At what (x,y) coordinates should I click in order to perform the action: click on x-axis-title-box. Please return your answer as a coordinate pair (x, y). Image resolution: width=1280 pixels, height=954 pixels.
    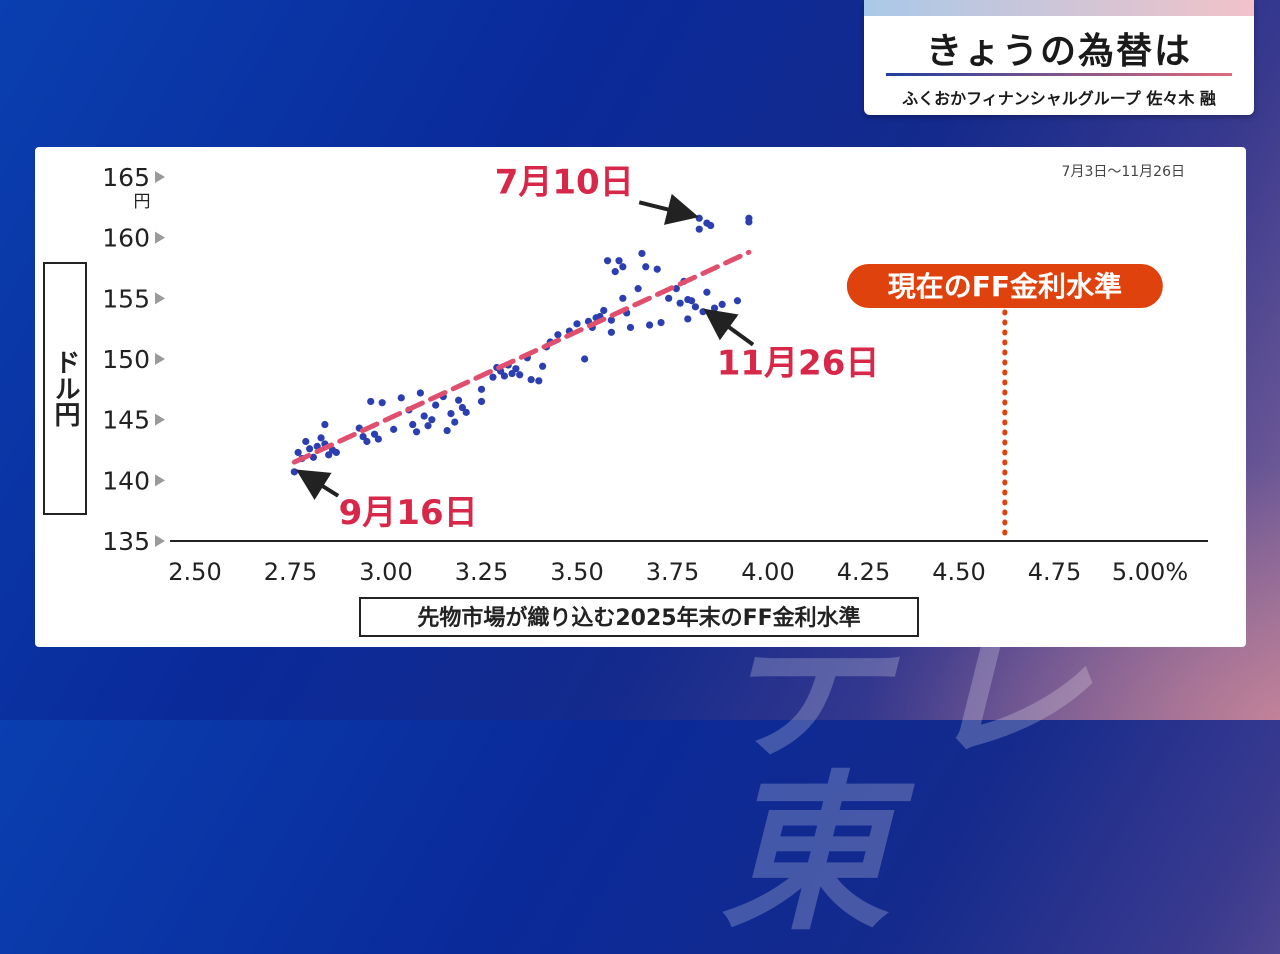
    Looking at the image, I should click on (639, 617).